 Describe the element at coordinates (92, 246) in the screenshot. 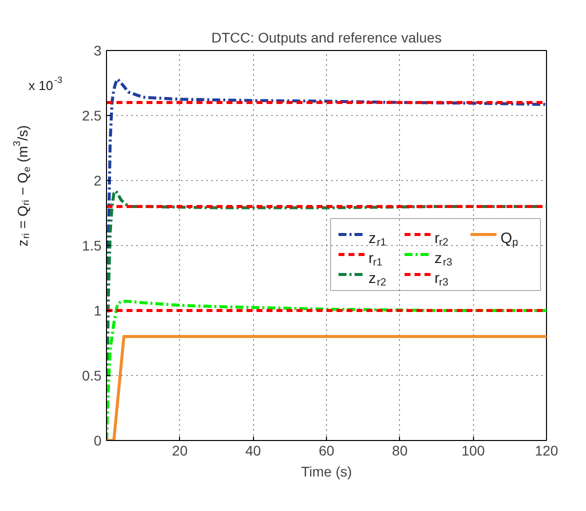

I see `y-tick-label: 1.5` at that location.